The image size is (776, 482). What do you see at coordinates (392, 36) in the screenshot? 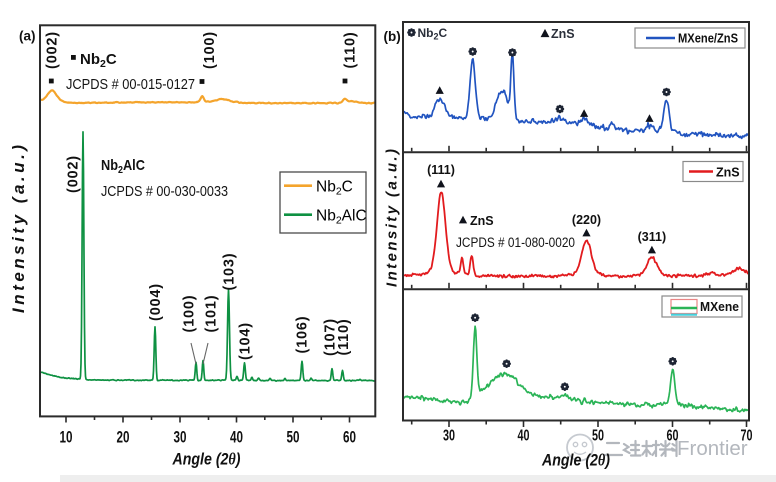
I see `svg-text: (b)` at bounding box center [392, 36].